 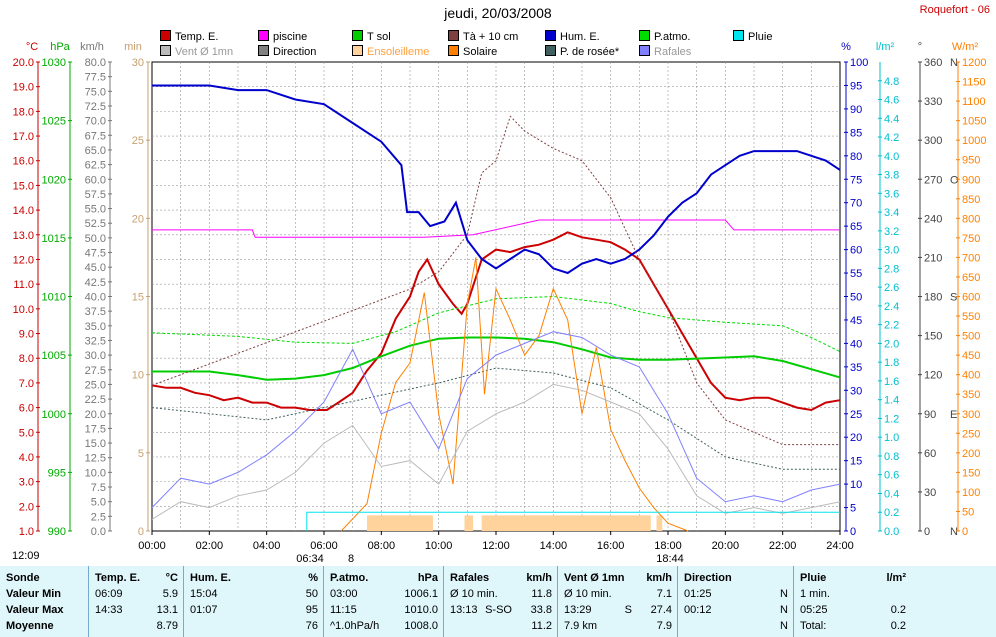 I want to click on legend-label: P.atmo., so click(x=672, y=37).